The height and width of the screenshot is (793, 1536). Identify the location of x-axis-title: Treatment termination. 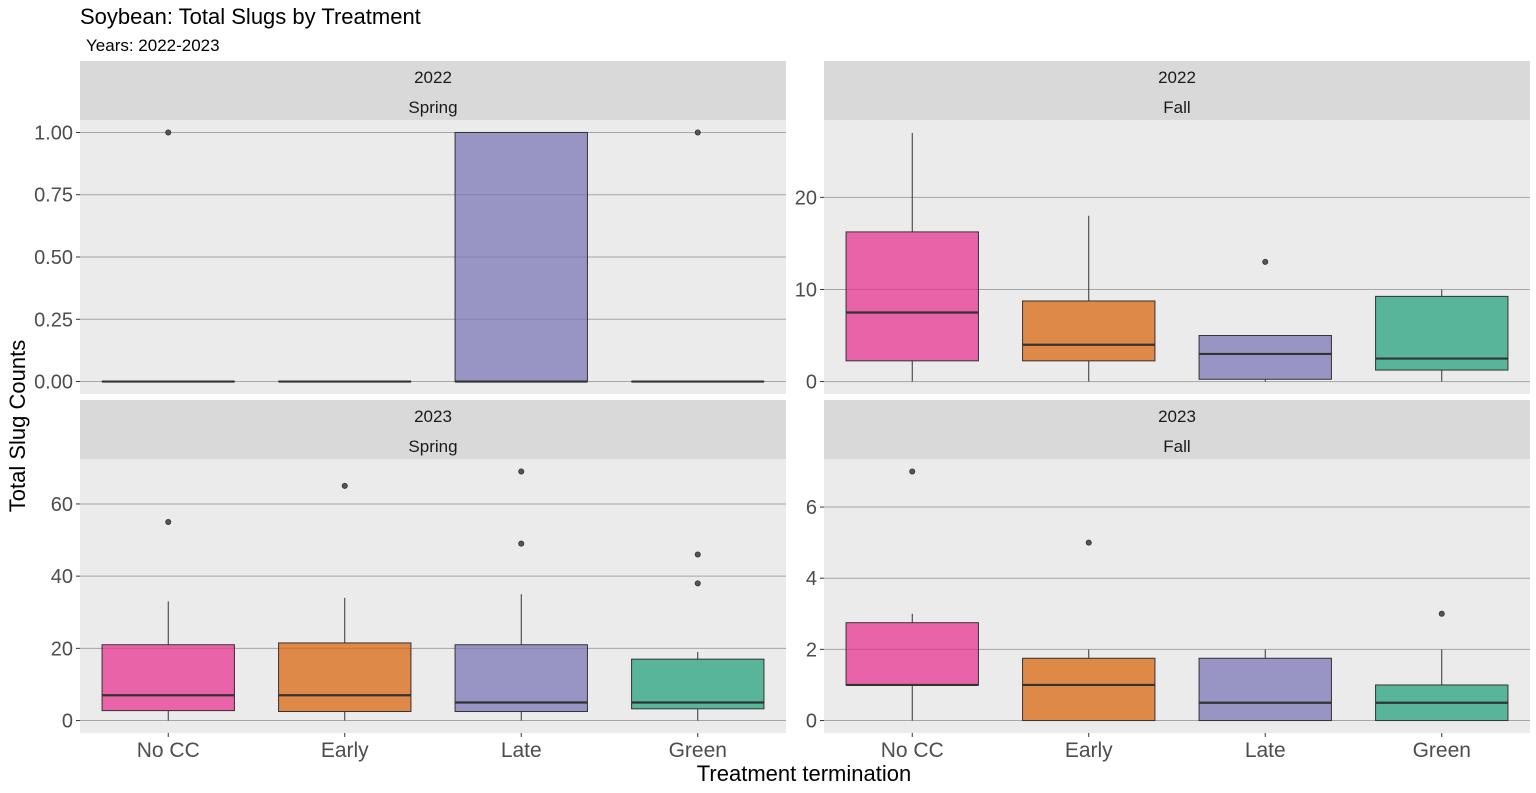
(804, 773).